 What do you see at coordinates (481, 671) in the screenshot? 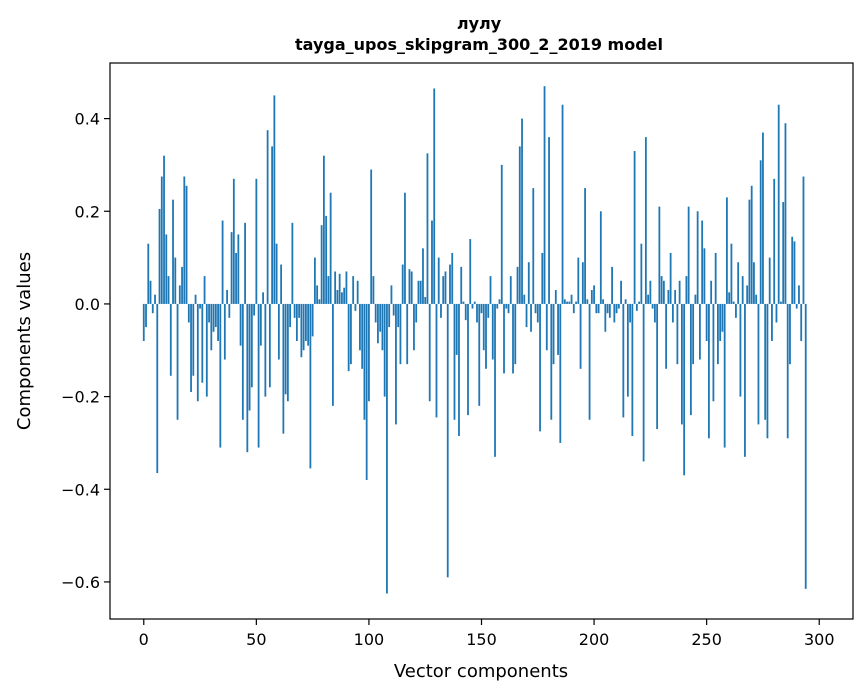
I see `x-axis-label: Vector components` at bounding box center [481, 671].